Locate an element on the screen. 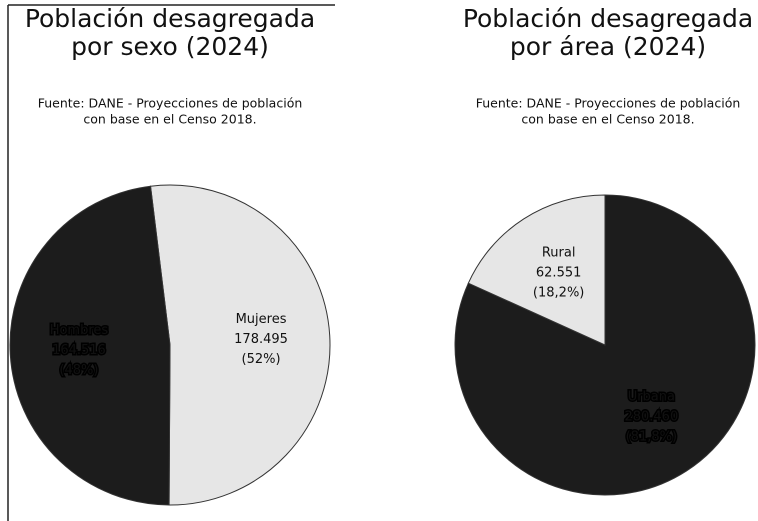 Image resolution: width=758 pixels, height=521 pixels. slice-percent: (48%) is located at coordinates (78, 370).